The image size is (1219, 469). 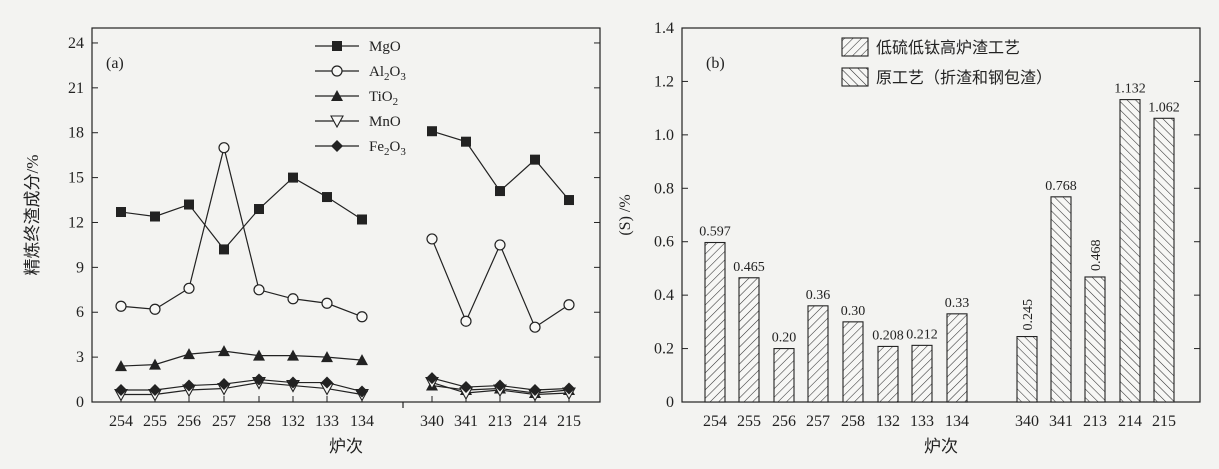 What do you see at coordinates (664, 81) in the screenshot?
I see `panel-b-y-tick-label: 1.2` at bounding box center [664, 81].